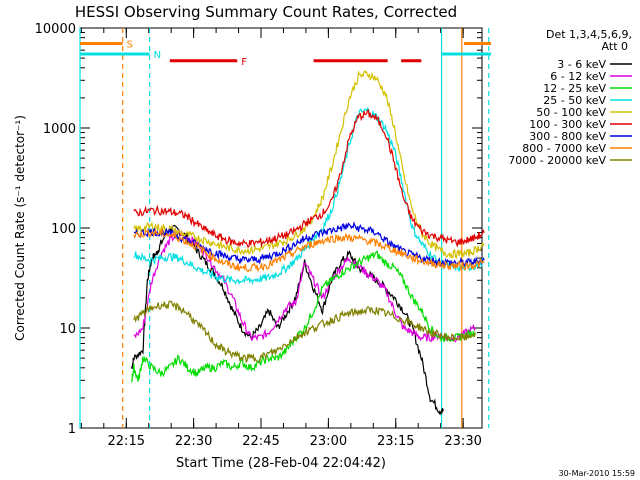 The width and height of the screenshot is (640, 480). What do you see at coordinates (557, 160) in the screenshot?
I see `legend-label: 7000 - 20000 keV` at bounding box center [557, 160].